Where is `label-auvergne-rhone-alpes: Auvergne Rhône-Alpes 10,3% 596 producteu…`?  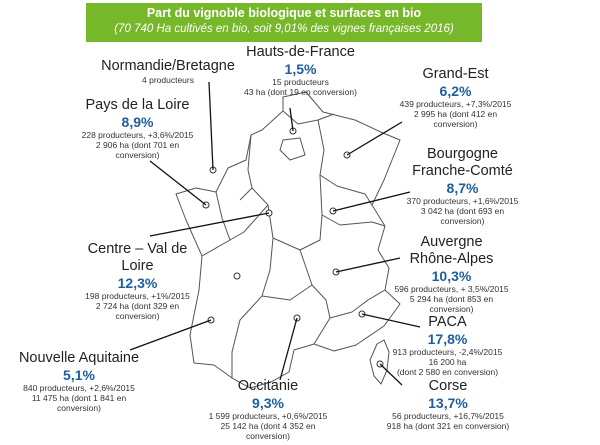
label-auvergne-rhone-alpes: Auvergne Rhône-Alpes 10,3% 596 producteu… is located at coordinates (451, 274).